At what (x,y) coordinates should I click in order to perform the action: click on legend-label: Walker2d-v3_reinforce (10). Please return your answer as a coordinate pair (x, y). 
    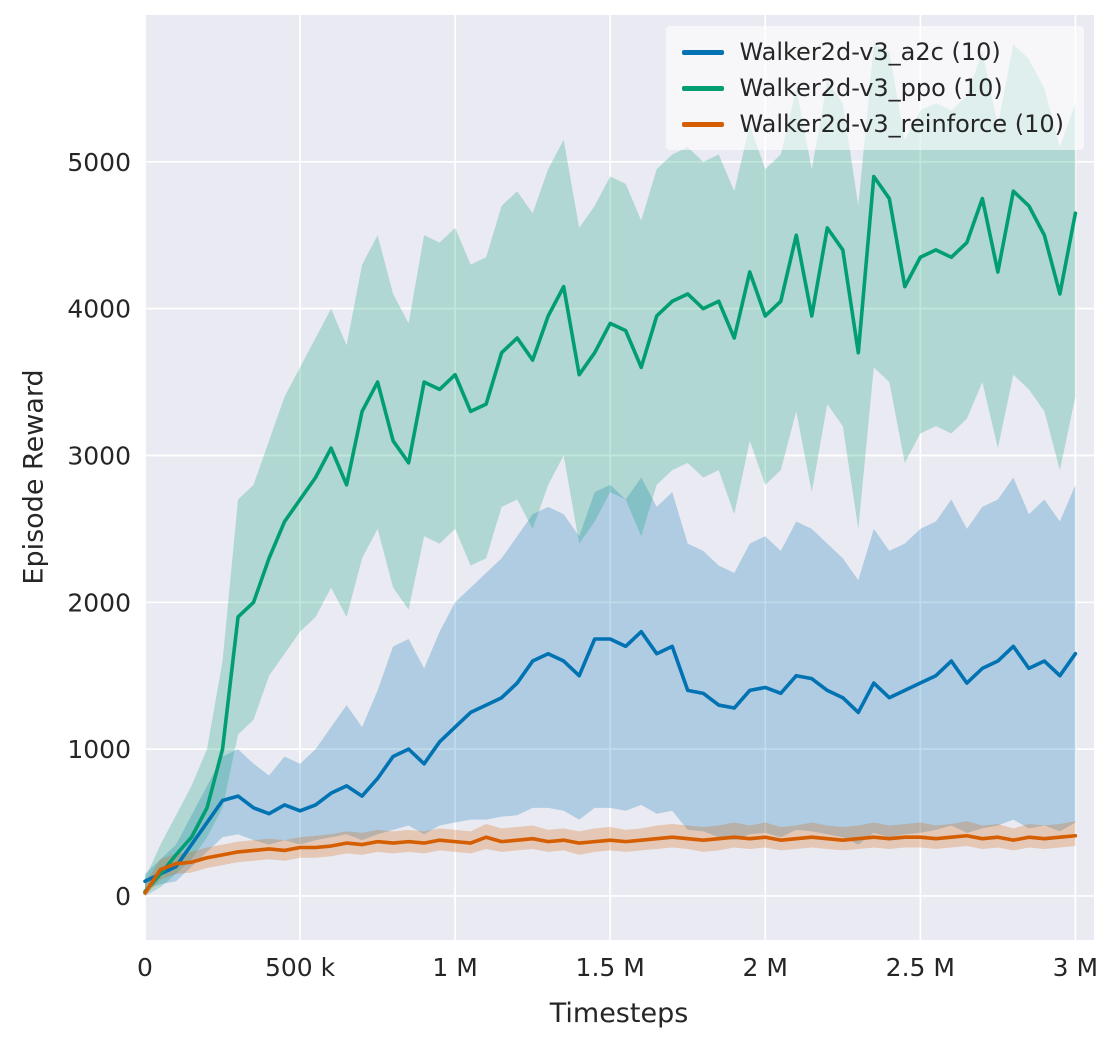
    Looking at the image, I should click on (901, 124).